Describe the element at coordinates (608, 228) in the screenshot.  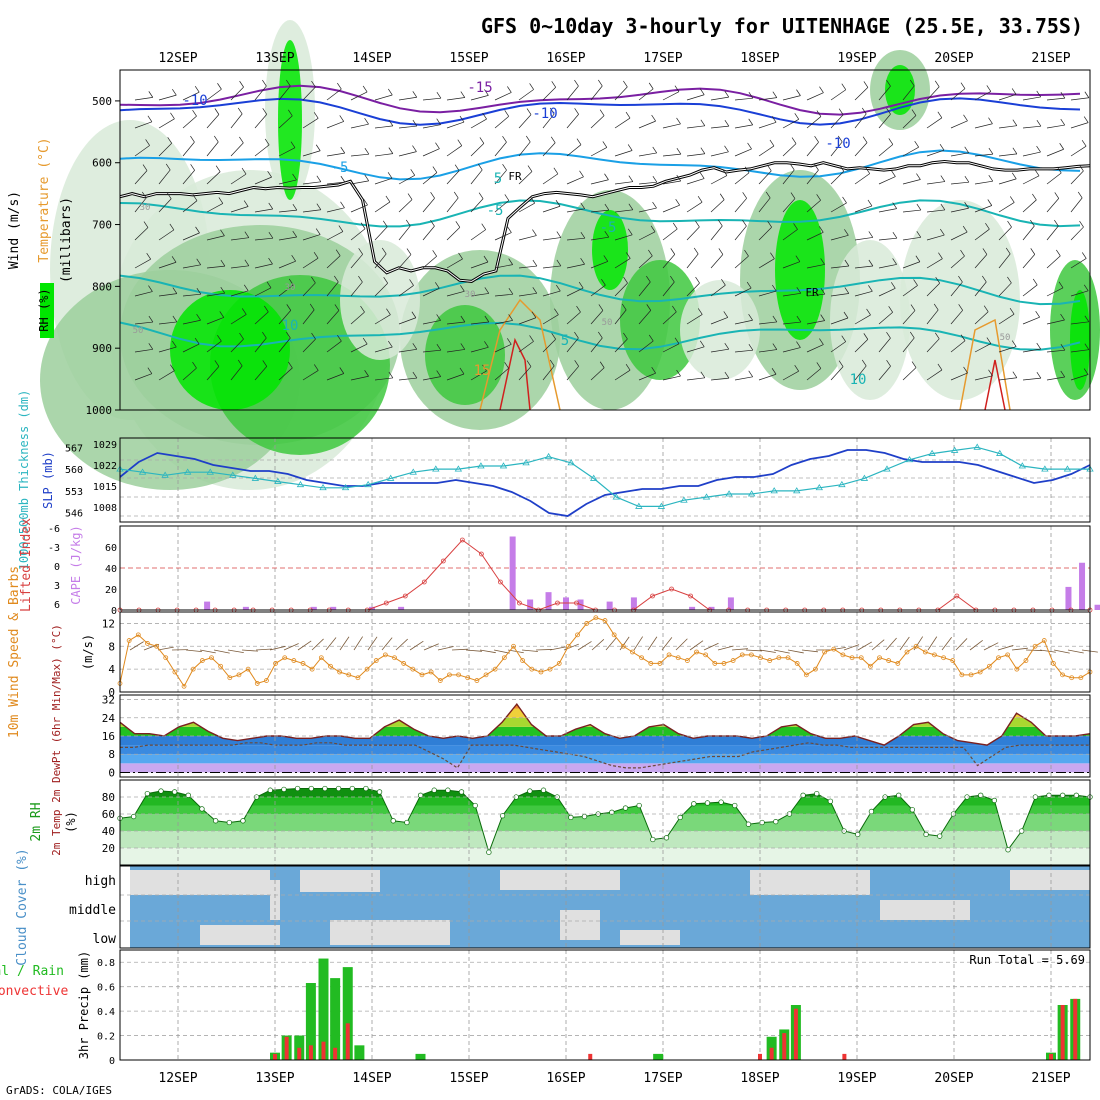
I see `contour-label: -5` at that location.